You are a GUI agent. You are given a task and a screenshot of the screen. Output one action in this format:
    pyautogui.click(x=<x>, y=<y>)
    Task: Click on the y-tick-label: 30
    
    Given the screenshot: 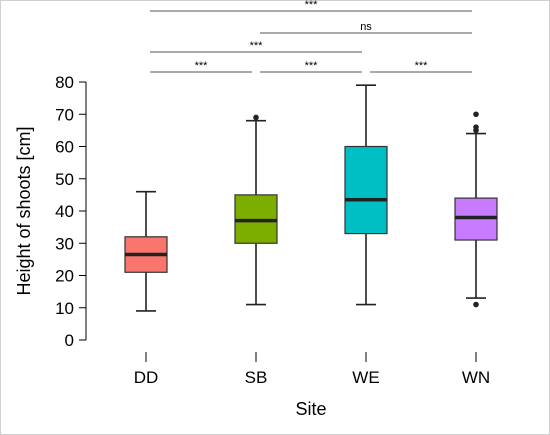 What is the action you would take?
    pyautogui.click(x=64, y=243)
    